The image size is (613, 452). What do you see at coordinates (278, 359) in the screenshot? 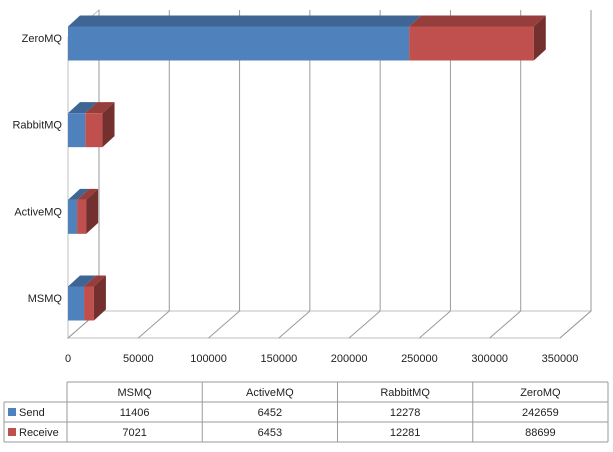
I see `x-tick-label: 150000` at bounding box center [278, 359].